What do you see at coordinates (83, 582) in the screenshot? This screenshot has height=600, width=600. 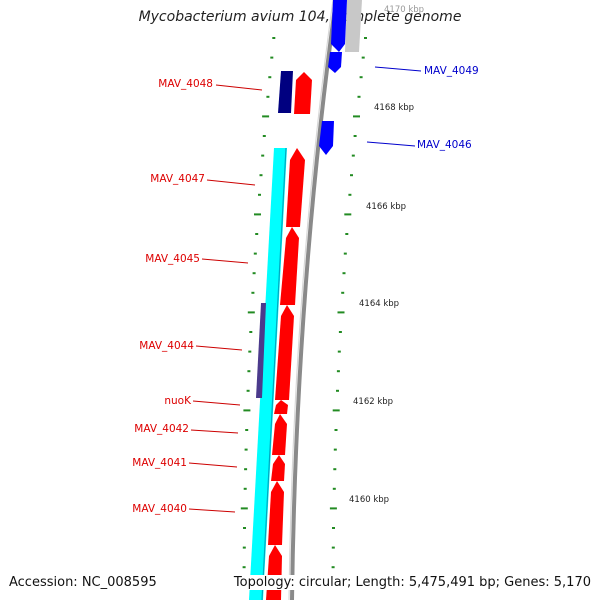 I see `accession-label: Accession: NC_008595` at bounding box center [83, 582].